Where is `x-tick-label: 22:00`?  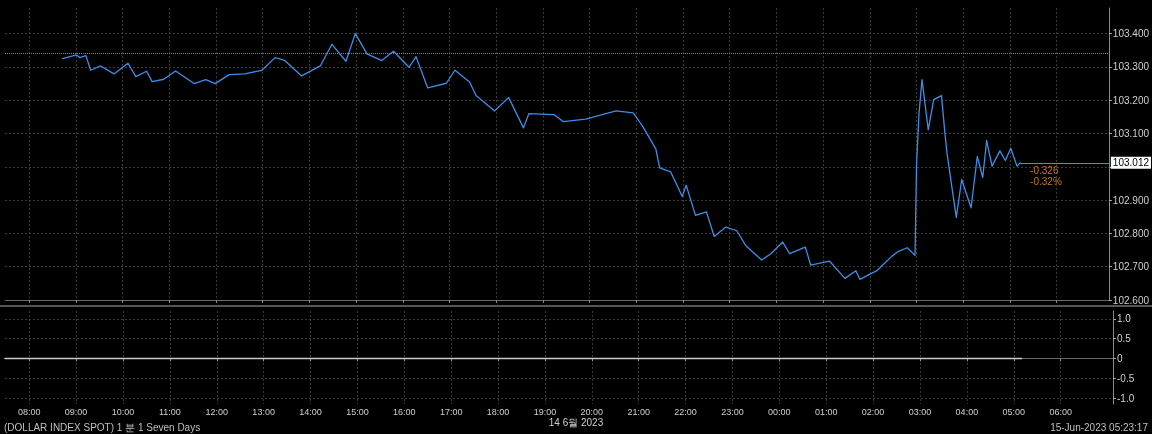 x-tick-label: 22:00 is located at coordinates (685, 411).